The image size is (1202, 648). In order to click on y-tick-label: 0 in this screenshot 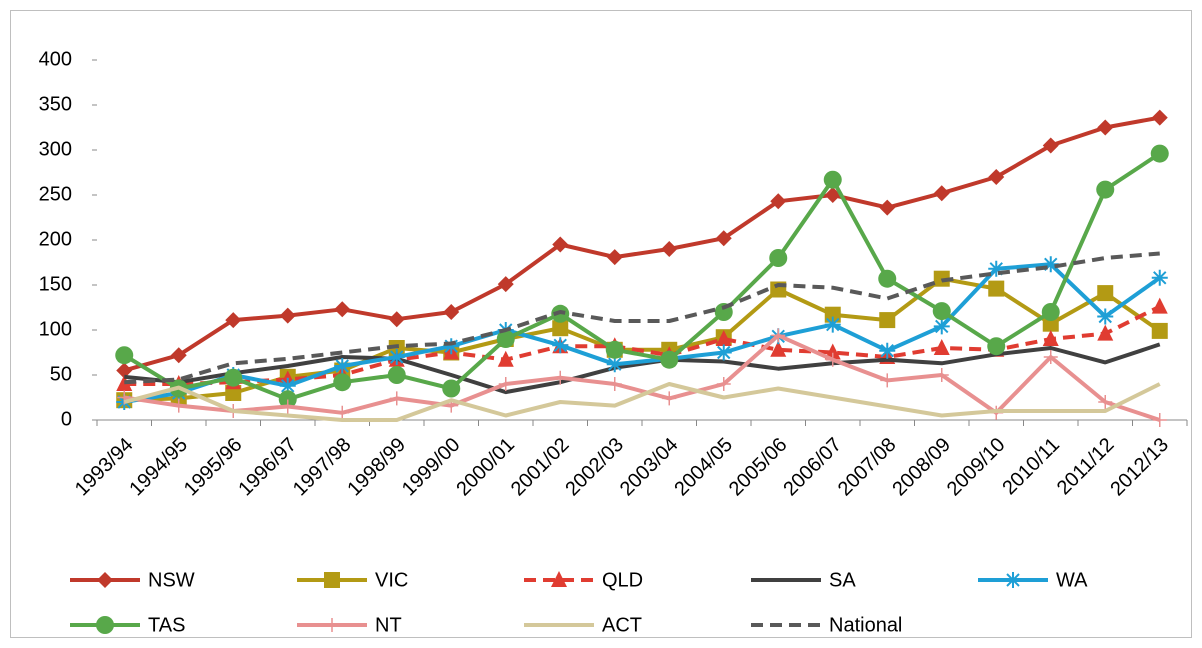, I will do `click(66, 419)`.